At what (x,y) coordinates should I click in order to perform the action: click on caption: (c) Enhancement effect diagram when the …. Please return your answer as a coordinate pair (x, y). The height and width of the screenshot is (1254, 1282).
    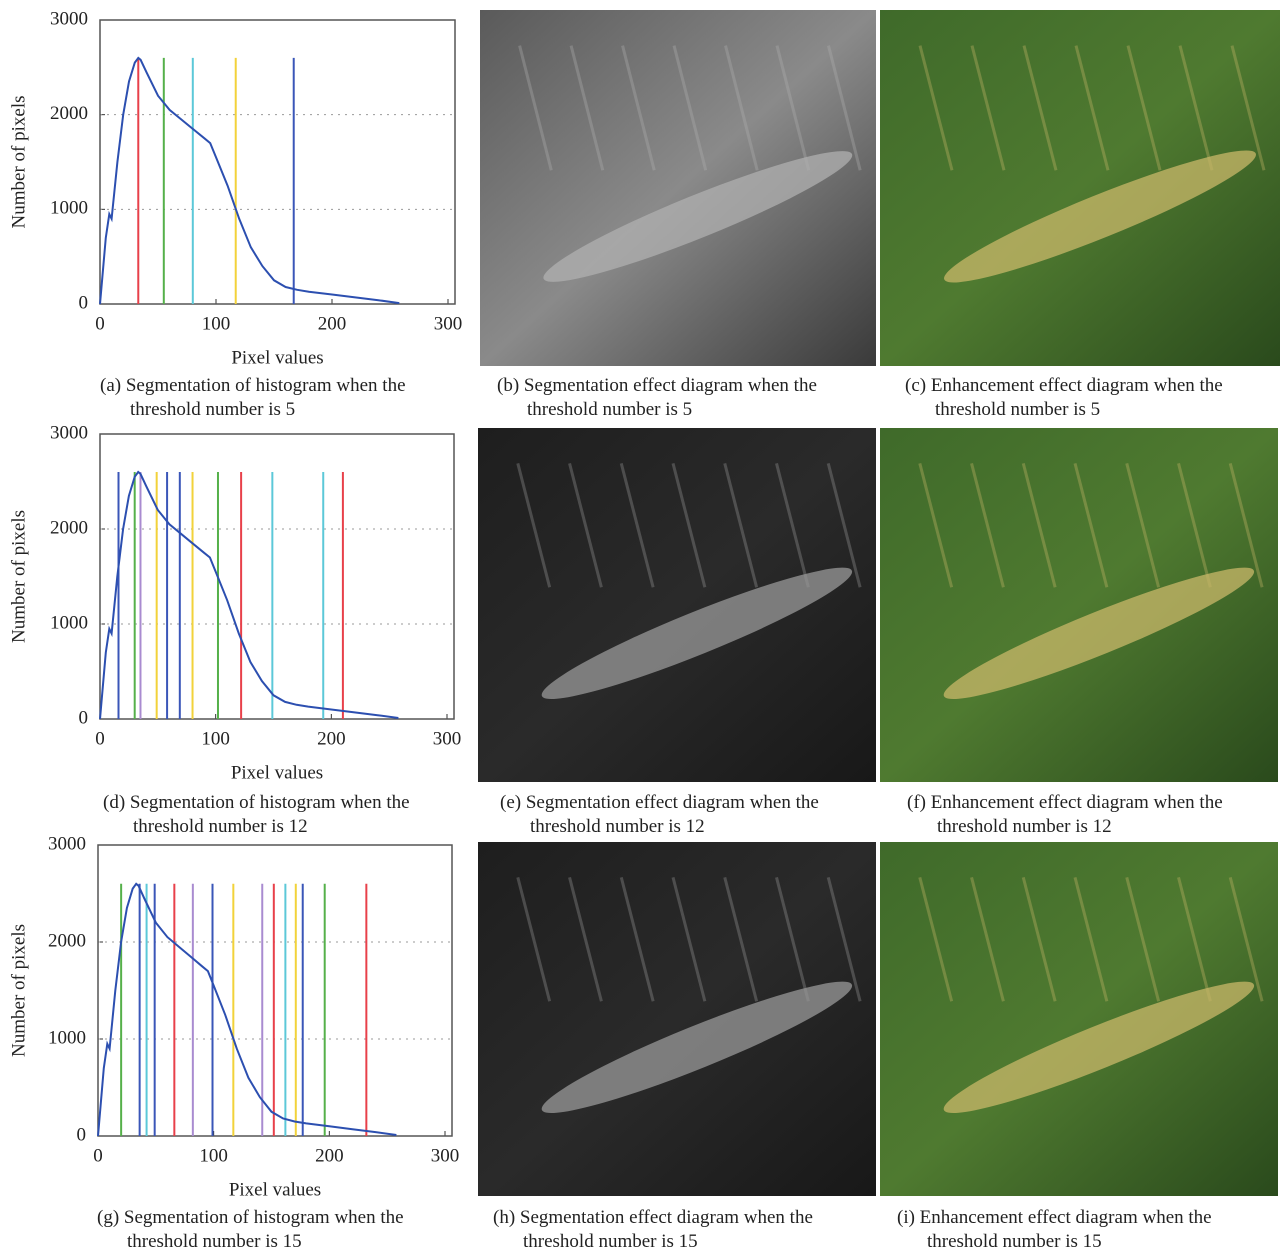
    Looking at the image, I should click on (1064, 397).